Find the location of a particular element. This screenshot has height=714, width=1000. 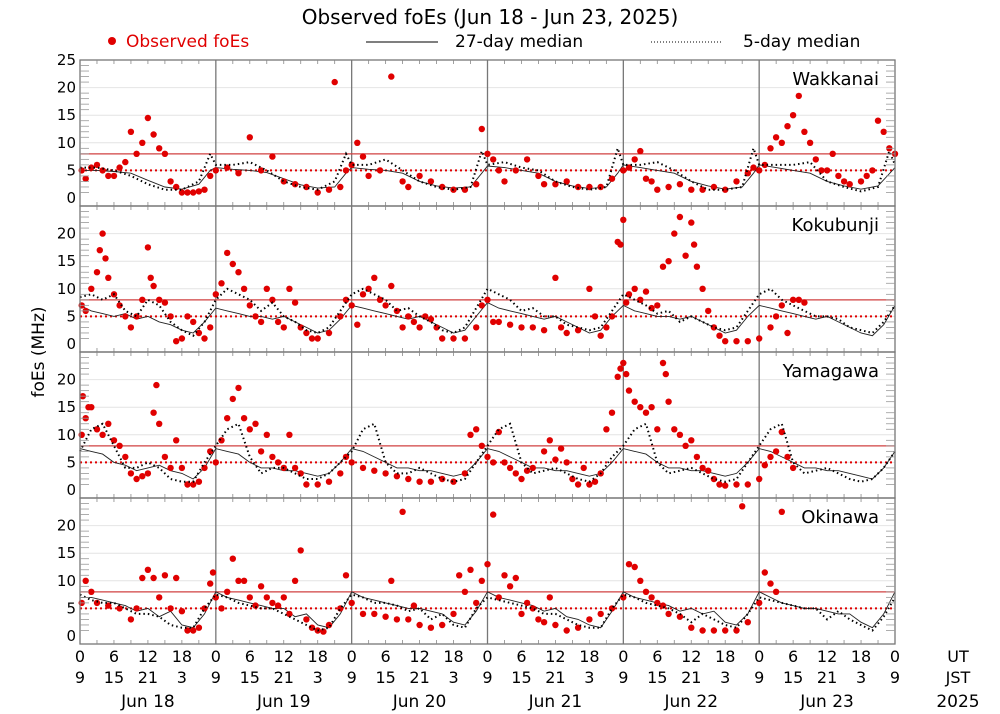

y-axis-label: foEs (MHz) is located at coordinates (39, 351).